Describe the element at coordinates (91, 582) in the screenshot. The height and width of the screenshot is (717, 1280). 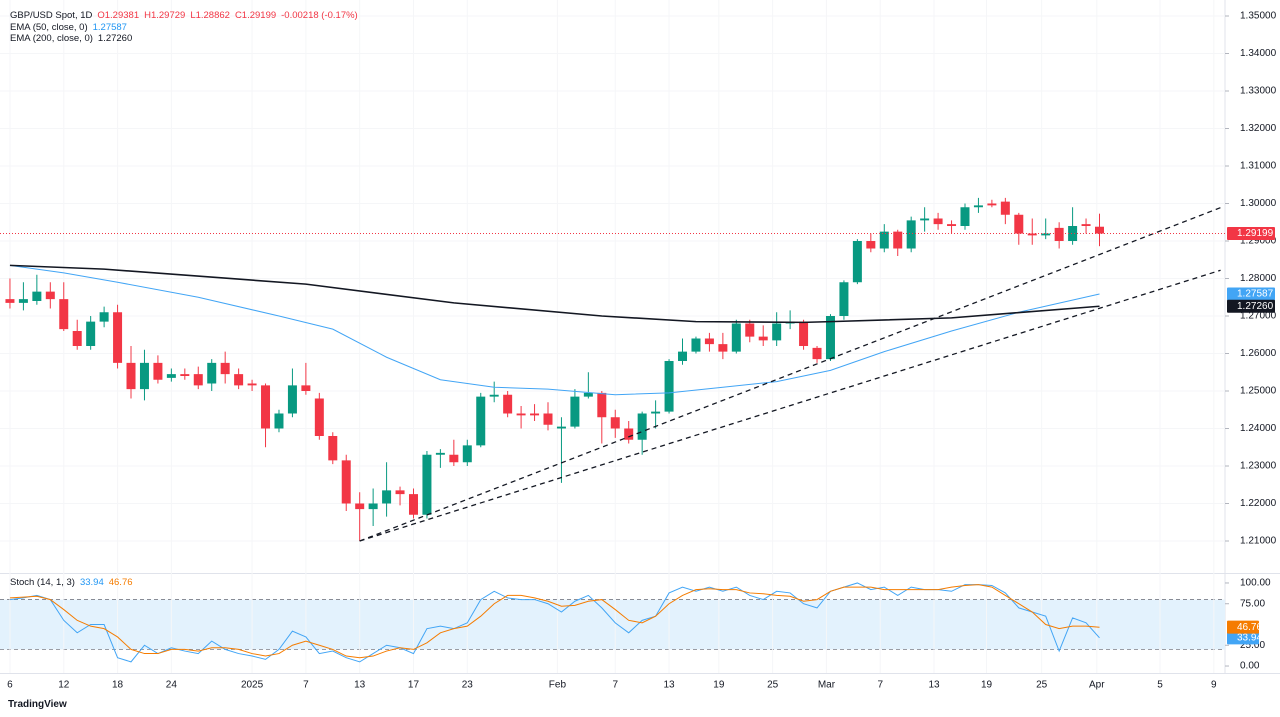
I see `stoch-k-value: 33.94` at that location.